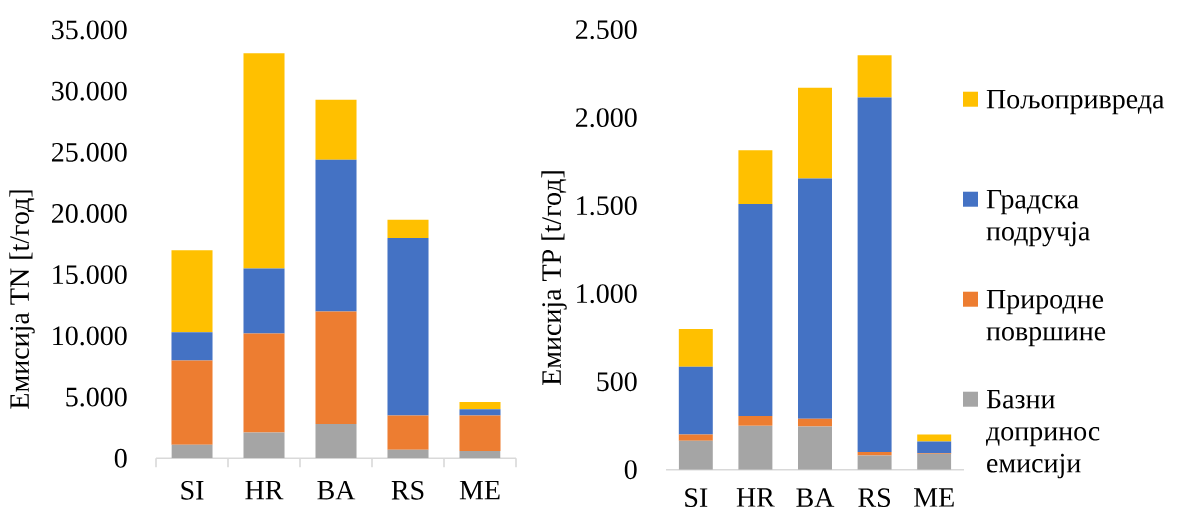  What do you see at coordinates (606, 118) in the screenshot?
I see `y-tick-label: 2.000` at bounding box center [606, 118].